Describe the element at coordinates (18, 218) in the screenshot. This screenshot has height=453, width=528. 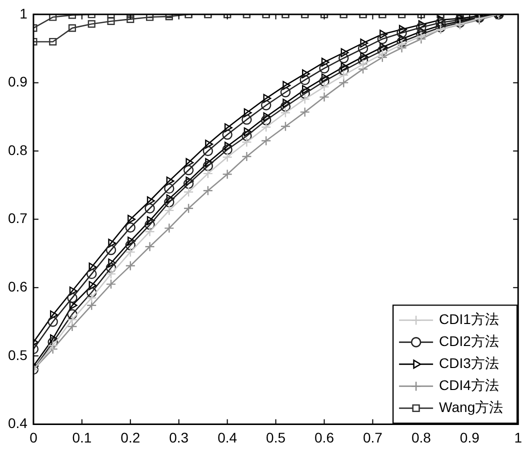
I see `y-tick-label: 0.7` at that location.